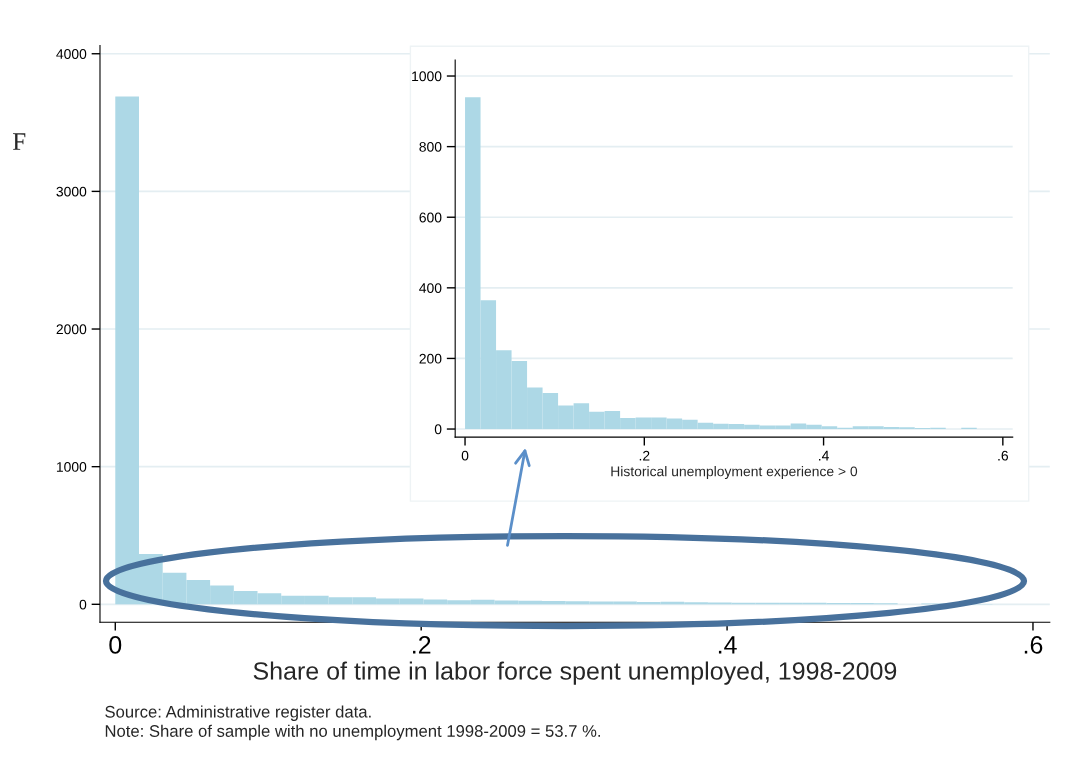 This screenshot has height=771, width=1066. I want to click on text: Note: Share of sample with no unemployment 1998-2009 = 53.7 %., so click(353, 732).